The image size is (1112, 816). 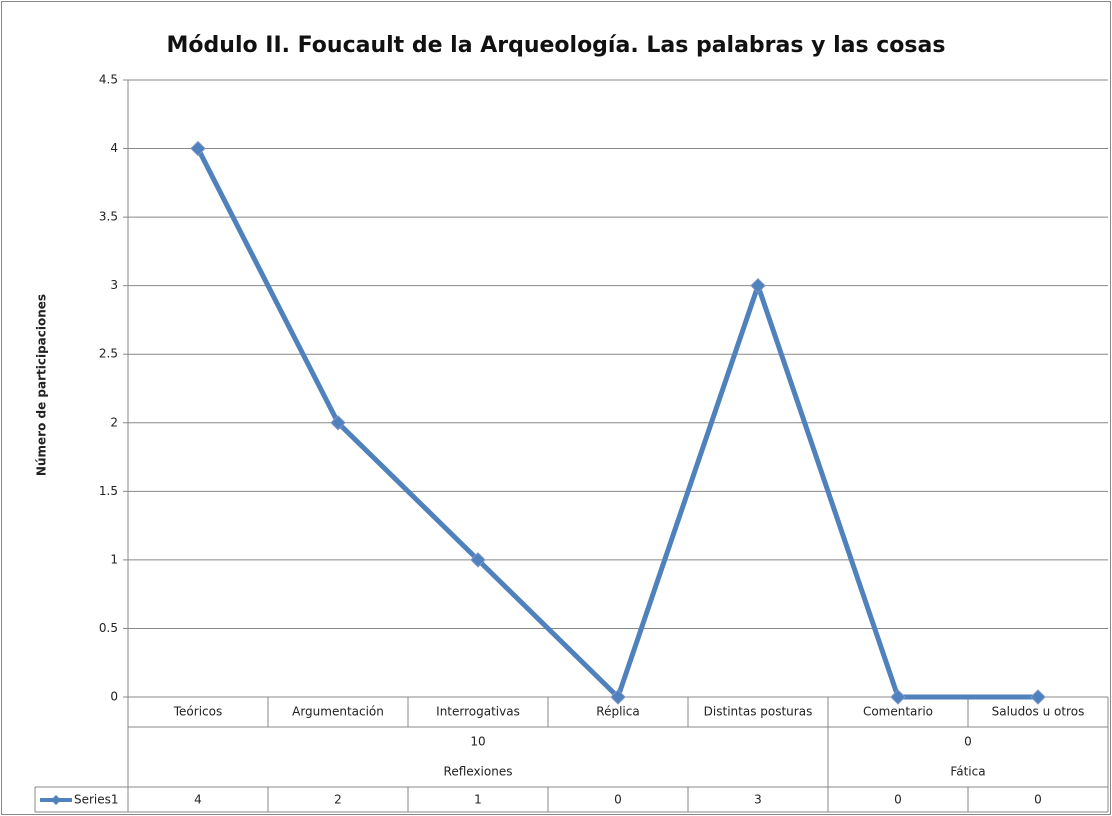 What do you see at coordinates (197, 712) in the screenshot?
I see `x-tick-label: Teóricos` at bounding box center [197, 712].